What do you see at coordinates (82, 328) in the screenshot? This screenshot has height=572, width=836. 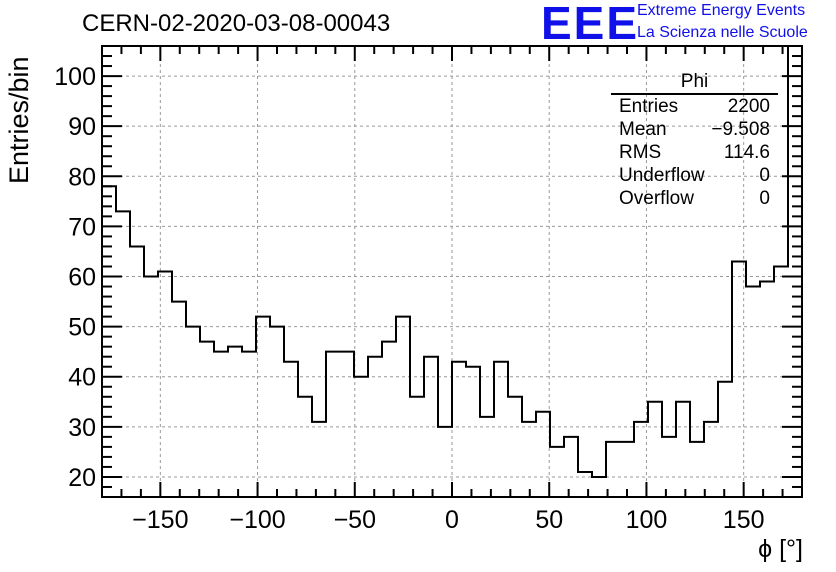 I see `y-tick-label: 50` at bounding box center [82, 328].